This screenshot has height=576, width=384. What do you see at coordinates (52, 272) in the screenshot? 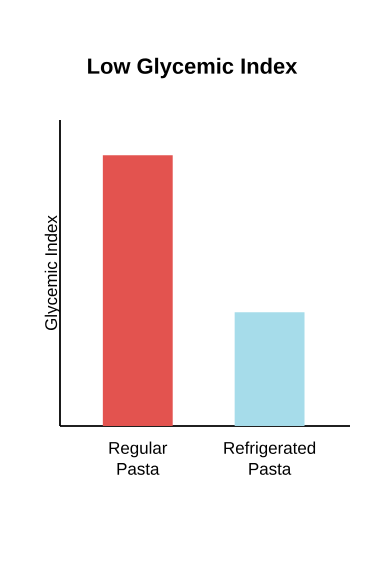
I see `y-axis-title: Glycemic Index` at bounding box center [52, 272].